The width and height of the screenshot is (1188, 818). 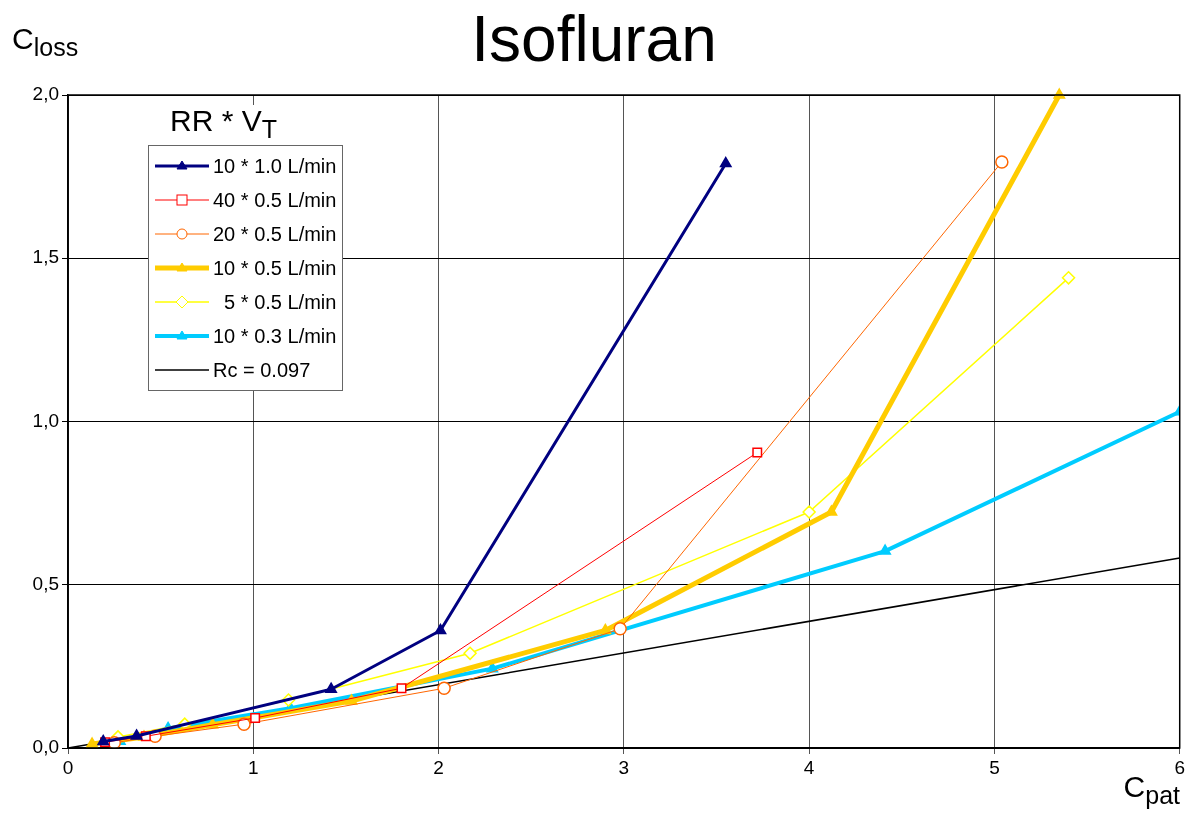 What do you see at coordinates (275, 234) in the screenshot?
I see `legend-label: 20 * 0.5 L/min` at bounding box center [275, 234].